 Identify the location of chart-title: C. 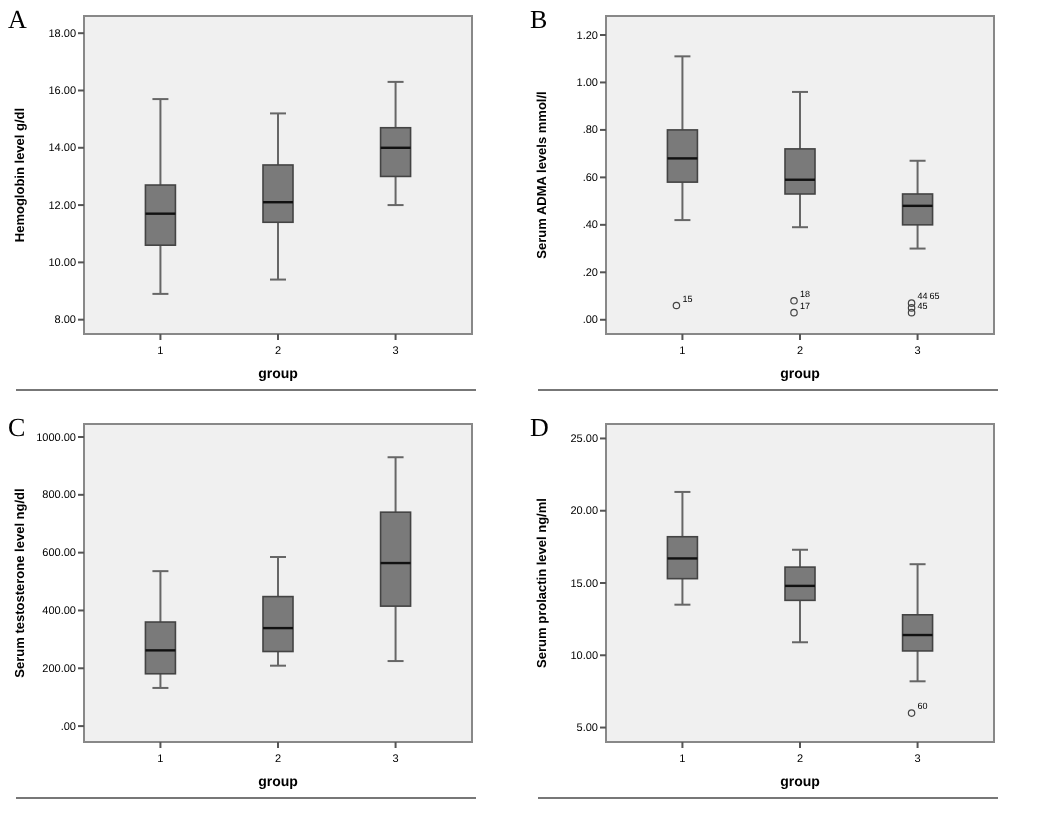
(17, 427).